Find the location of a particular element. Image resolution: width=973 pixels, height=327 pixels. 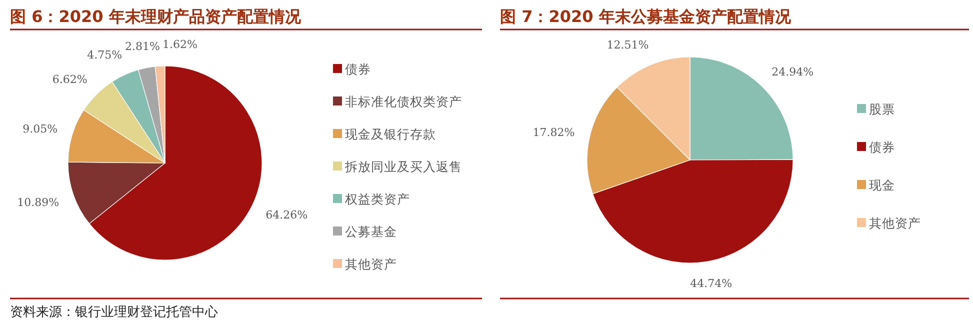

text: 资料来源：银行业理财登记托管中心 is located at coordinates (114, 312).